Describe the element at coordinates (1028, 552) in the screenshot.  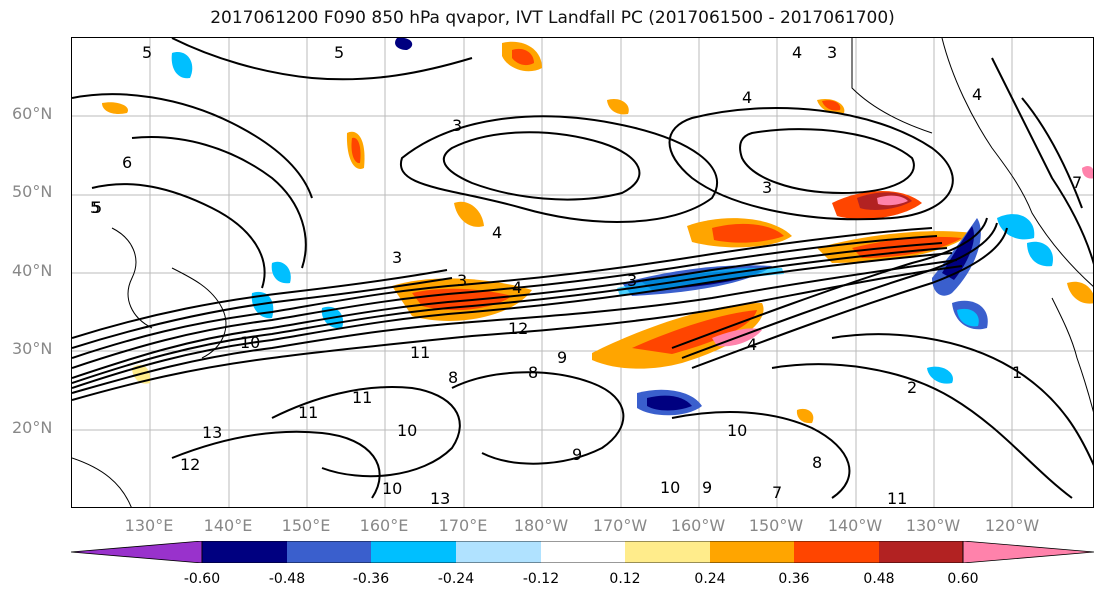
I see `colorbar-extension-high` at that location.